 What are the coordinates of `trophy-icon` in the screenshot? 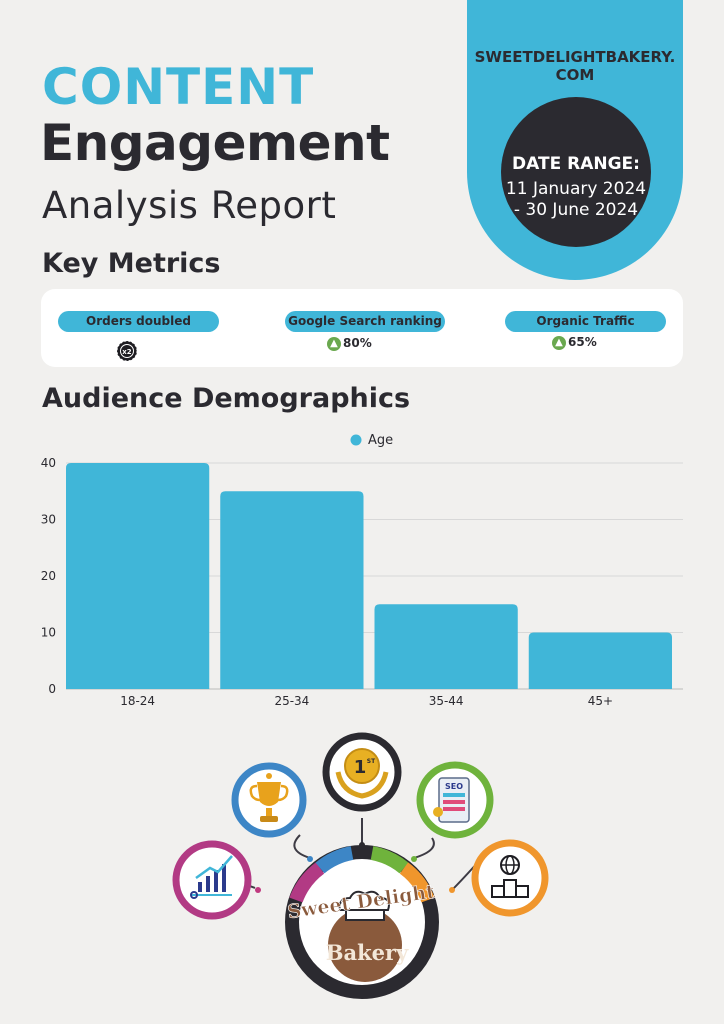 It's located at (269, 800).